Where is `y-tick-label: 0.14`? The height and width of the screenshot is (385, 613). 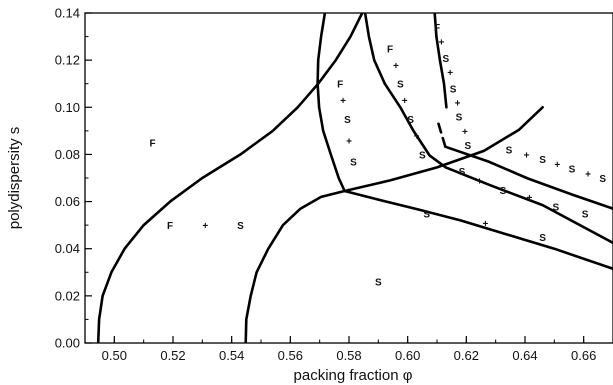
y-tick-label: 0.14 is located at coordinates (67, 13).